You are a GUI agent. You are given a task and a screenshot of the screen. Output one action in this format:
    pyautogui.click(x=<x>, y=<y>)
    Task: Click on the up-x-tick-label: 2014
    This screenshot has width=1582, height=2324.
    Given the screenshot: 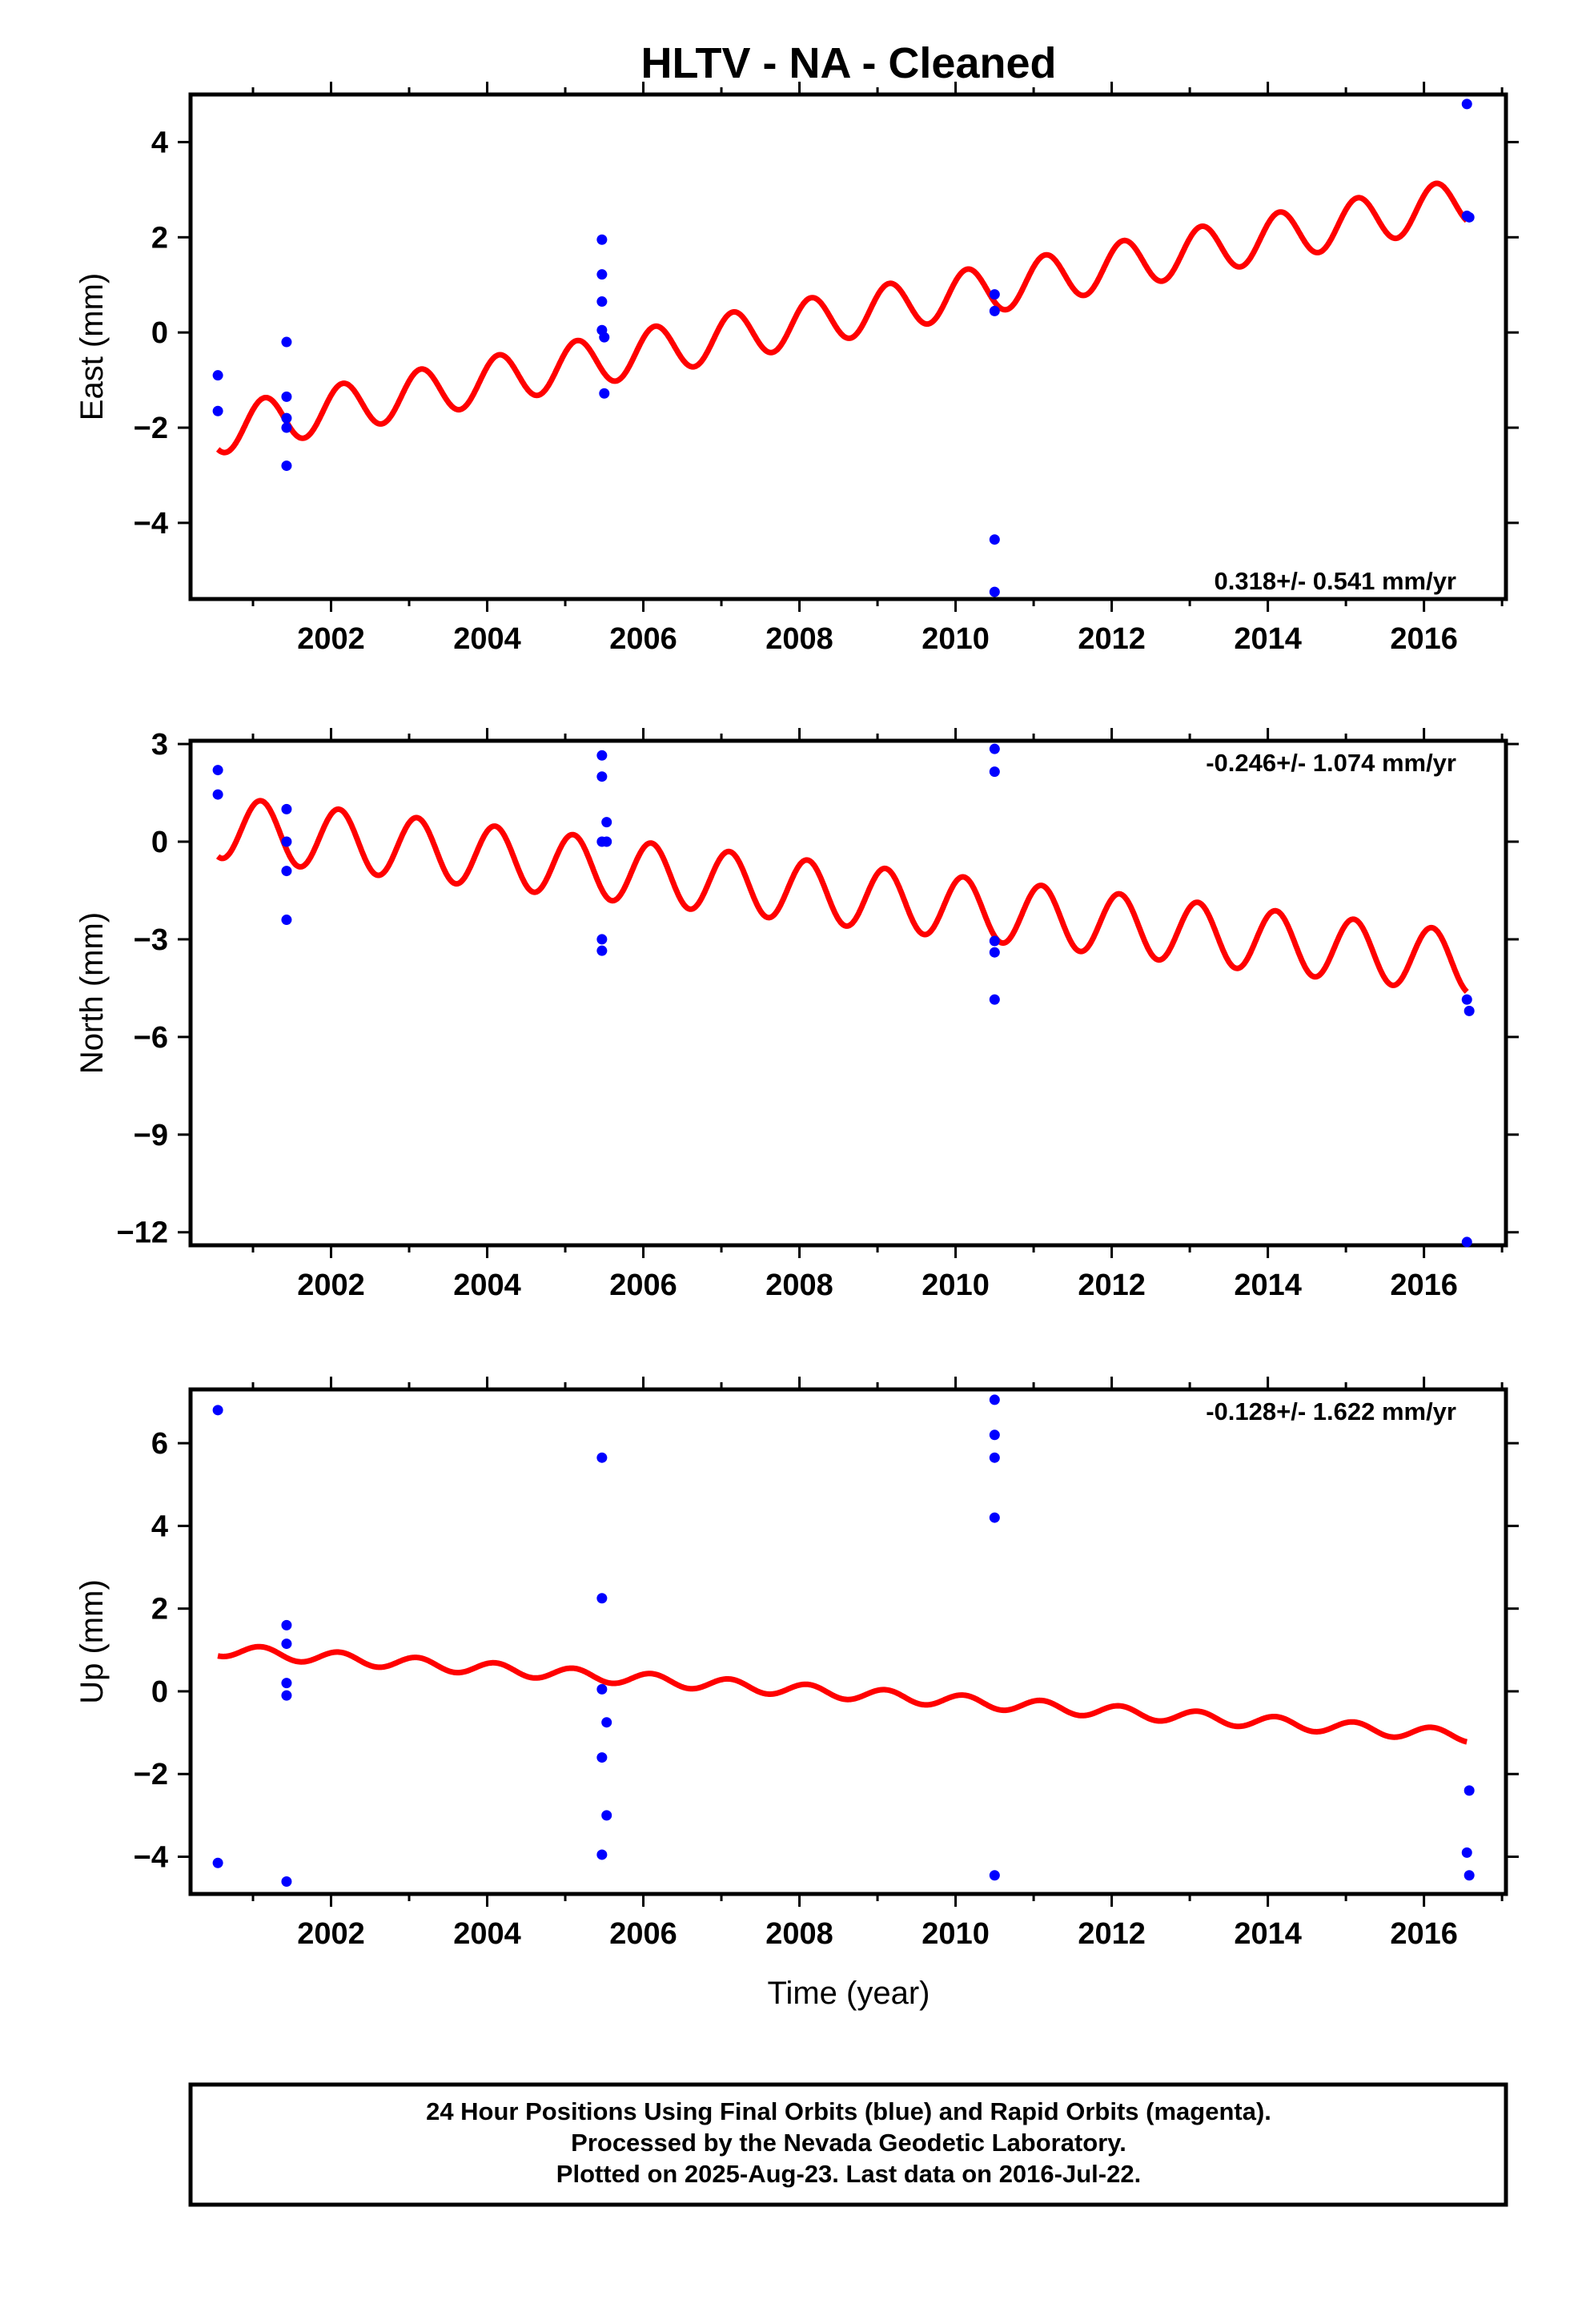 What is the action you would take?
    pyautogui.click(x=1268, y=1934)
    